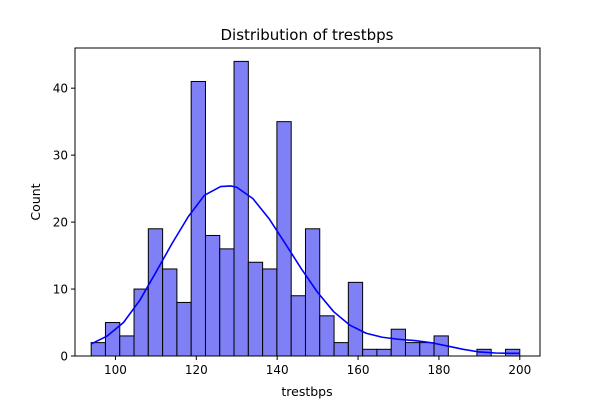 This screenshot has height=404, width=600. What do you see at coordinates (60, 89) in the screenshot?
I see `y-tick-label: 40` at bounding box center [60, 89].